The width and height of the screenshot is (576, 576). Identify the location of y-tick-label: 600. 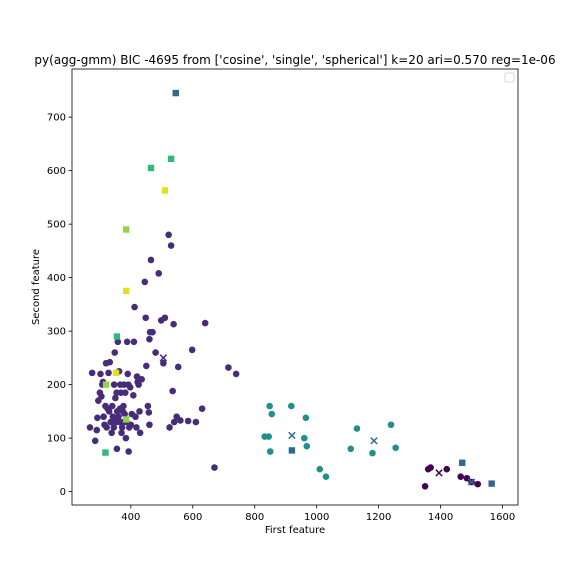
(56, 171).